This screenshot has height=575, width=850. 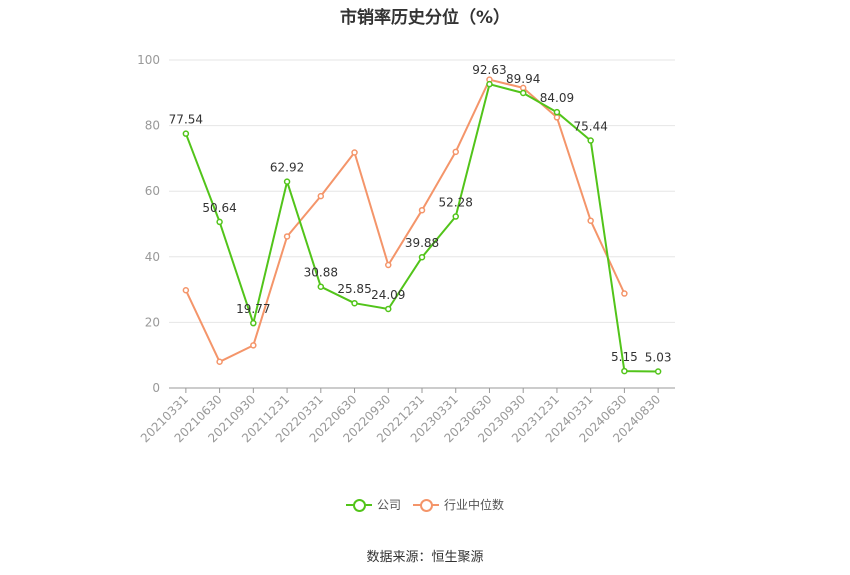 What do you see at coordinates (253, 309) in the screenshot?
I see `data-label: 19.77` at bounding box center [253, 309].